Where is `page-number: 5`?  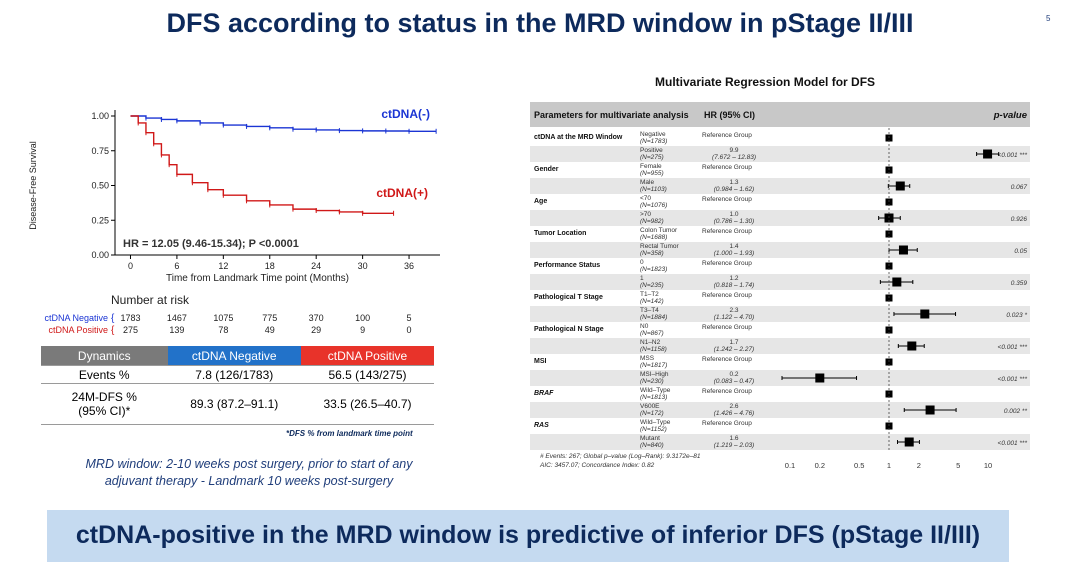 page-number: 5 is located at coordinates (1048, 18).